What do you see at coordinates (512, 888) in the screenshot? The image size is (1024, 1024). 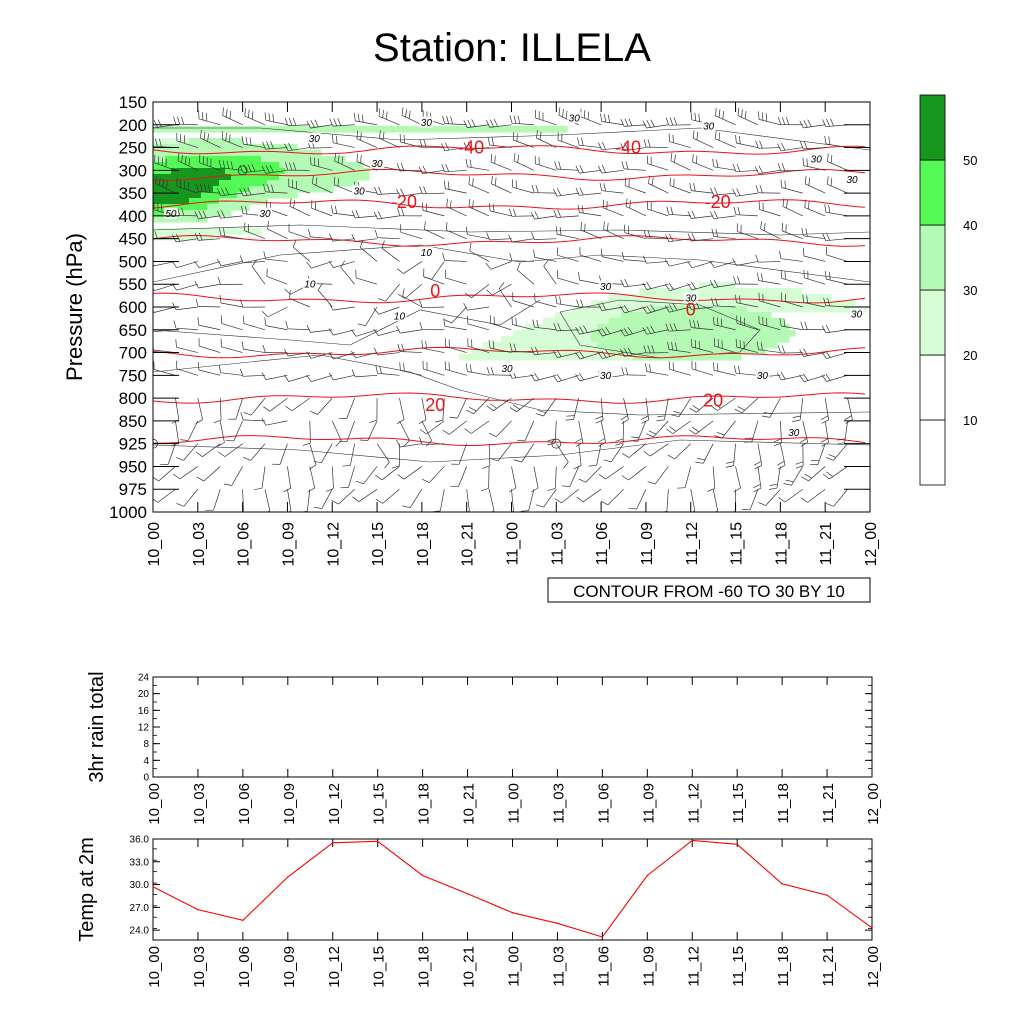 I see `temperature-series-line` at bounding box center [512, 888].